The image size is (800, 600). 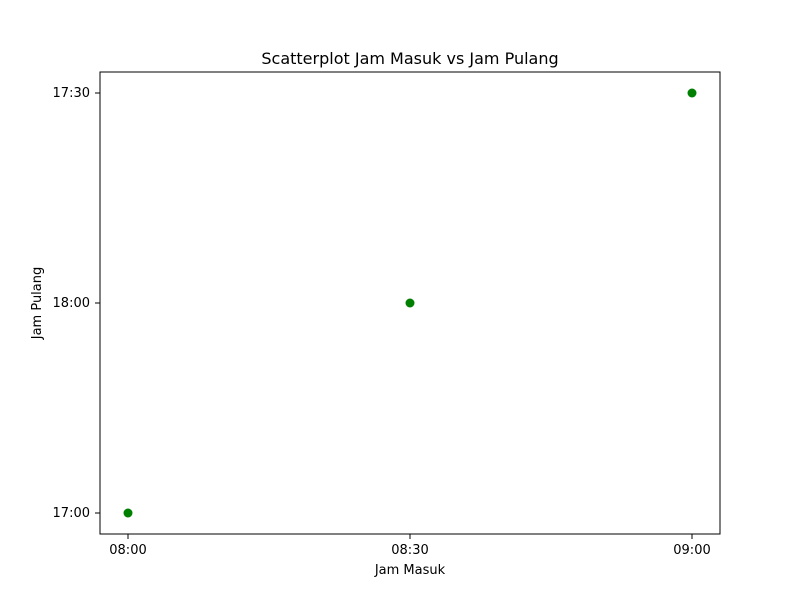 I want to click on y-axis-ticks: 17:00 18:00 17:30, so click(x=76, y=303).